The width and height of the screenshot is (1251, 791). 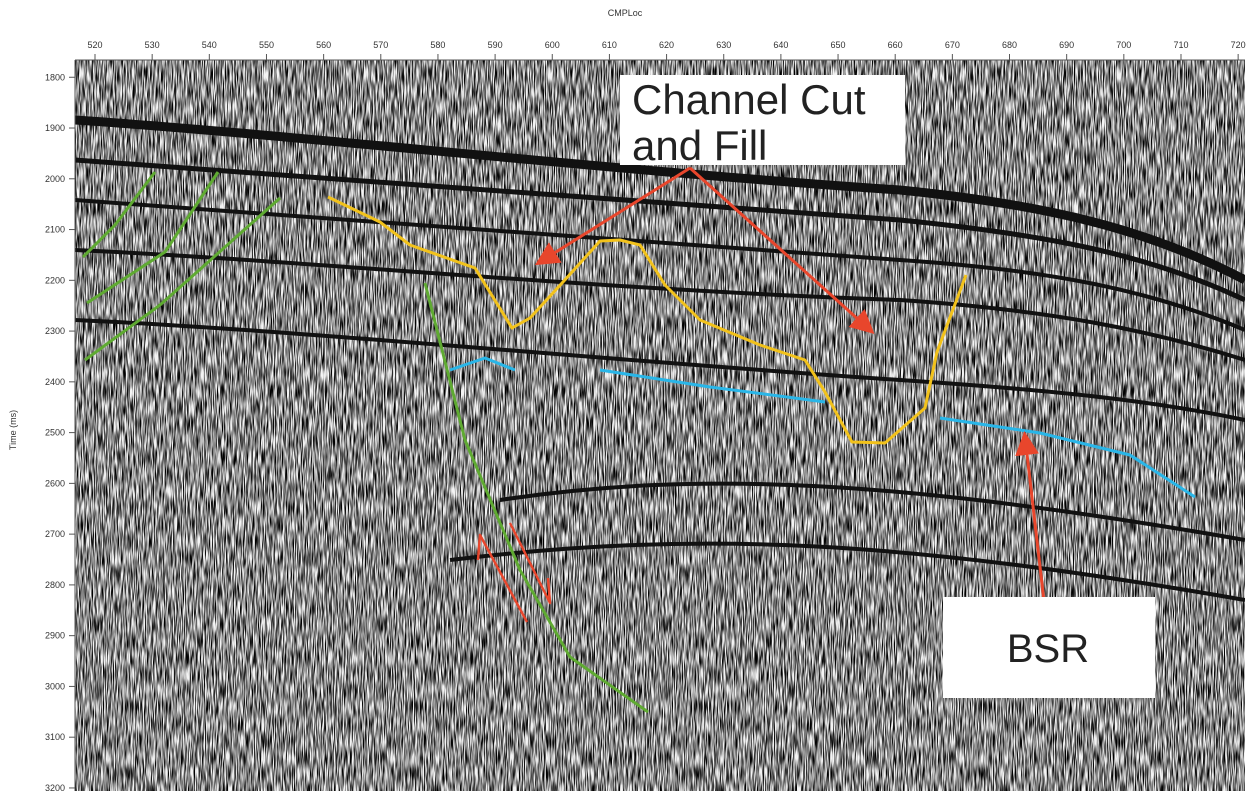 I want to click on x-axis-label: CMPLoc, so click(x=625, y=13).